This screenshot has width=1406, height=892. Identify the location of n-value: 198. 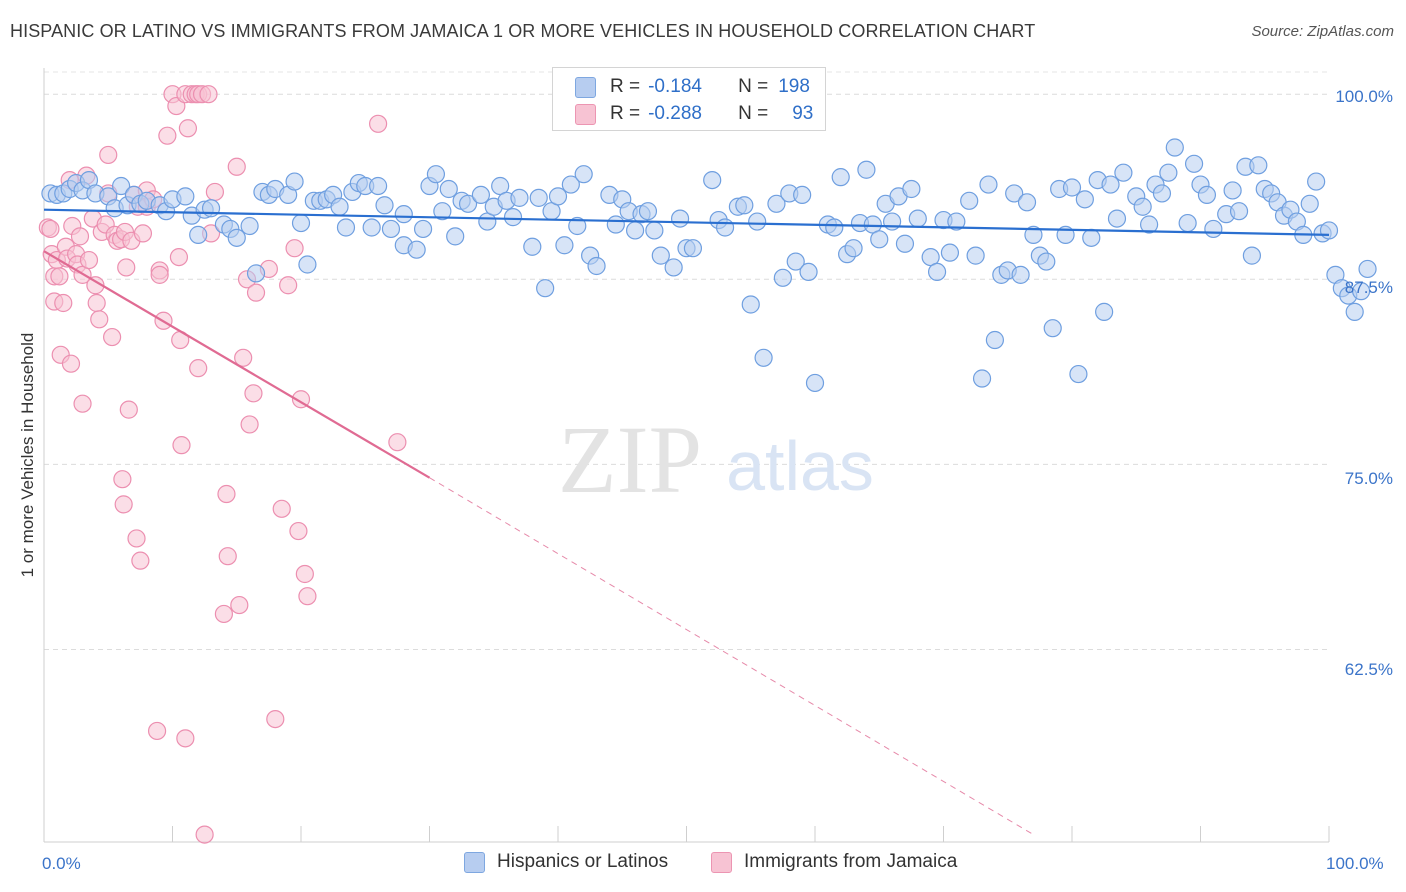
(794, 86).